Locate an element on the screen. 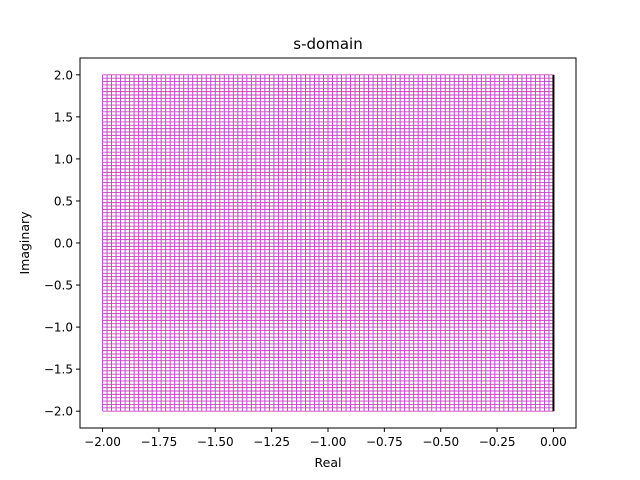 This screenshot has height=480, width=640. y-tick-label: −1.0 is located at coordinates (58, 328).